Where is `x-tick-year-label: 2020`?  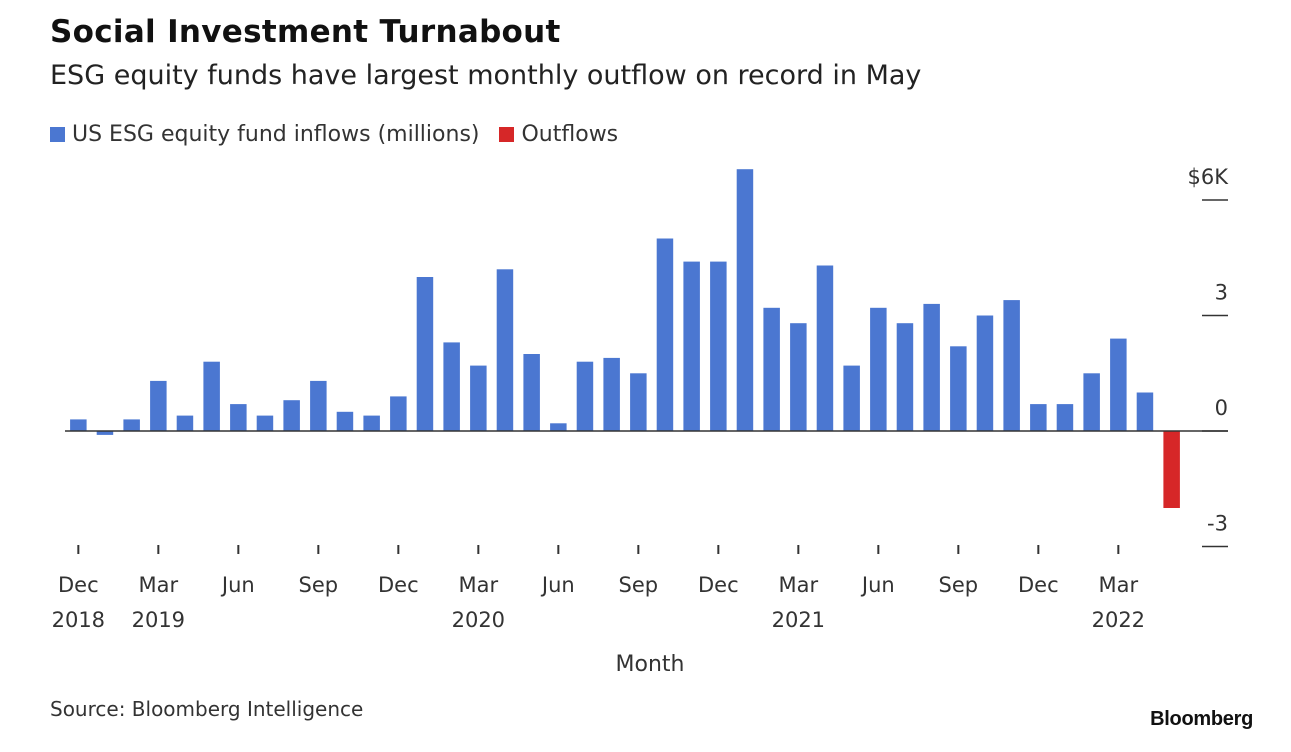 x-tick-year-label: 2020 is located at coordinates (478, 620).